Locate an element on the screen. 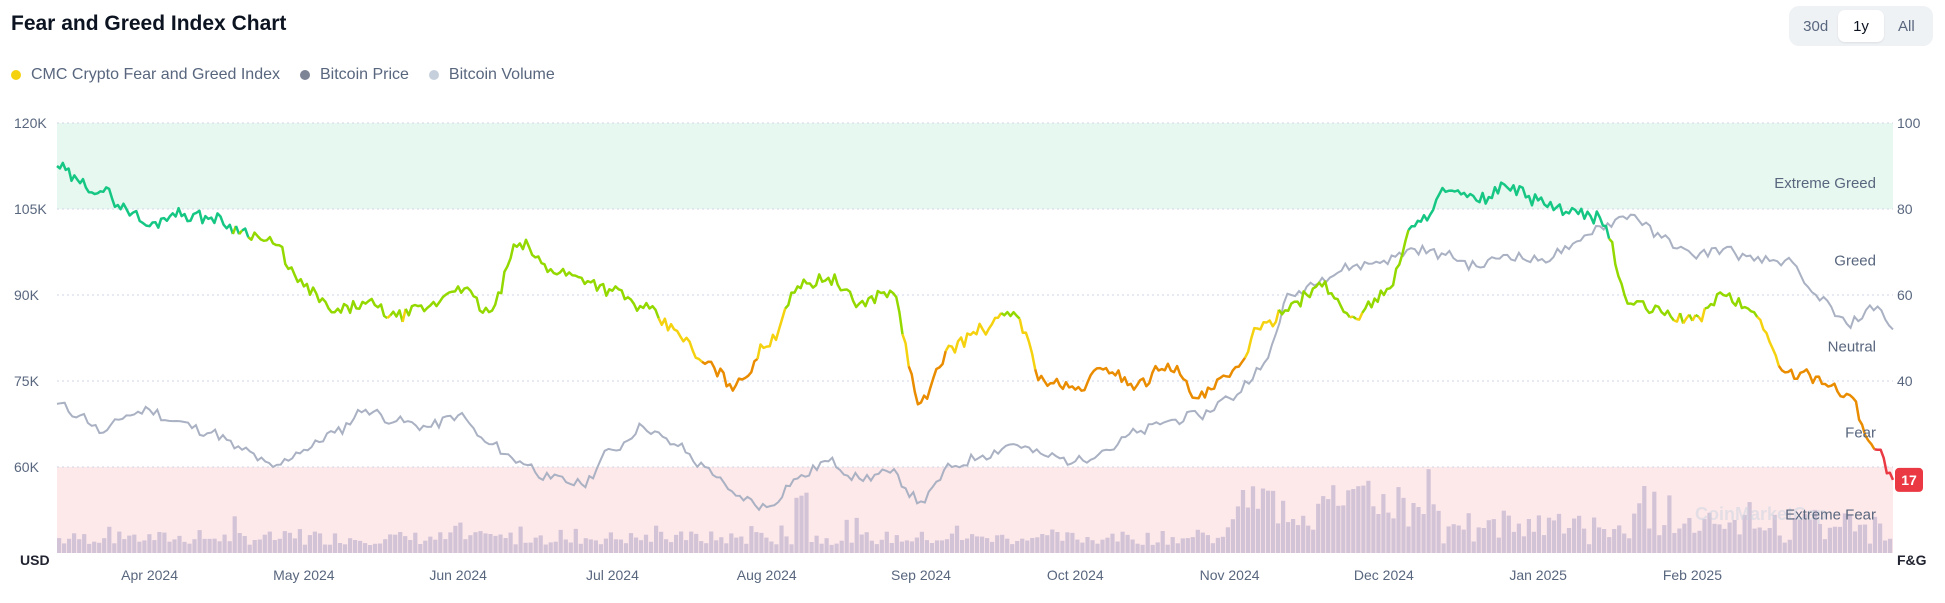  legend-label: Bitcoin Price is located at coordinates (364, 74).